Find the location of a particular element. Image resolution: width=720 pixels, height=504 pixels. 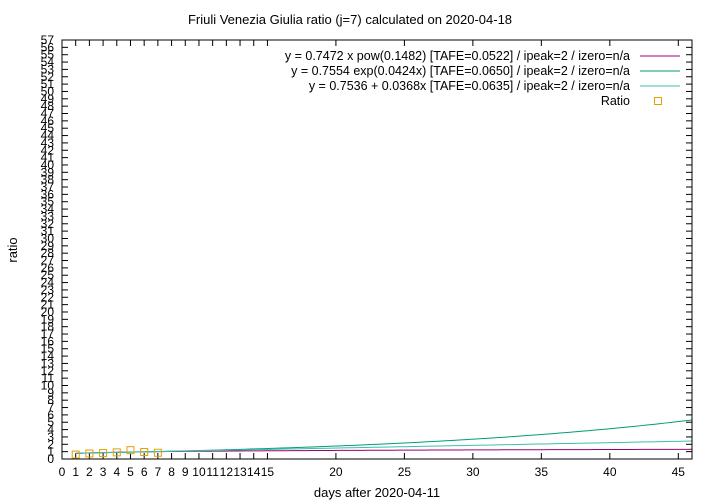

y-tick-label: 35 is located at coordinates (48, 202).